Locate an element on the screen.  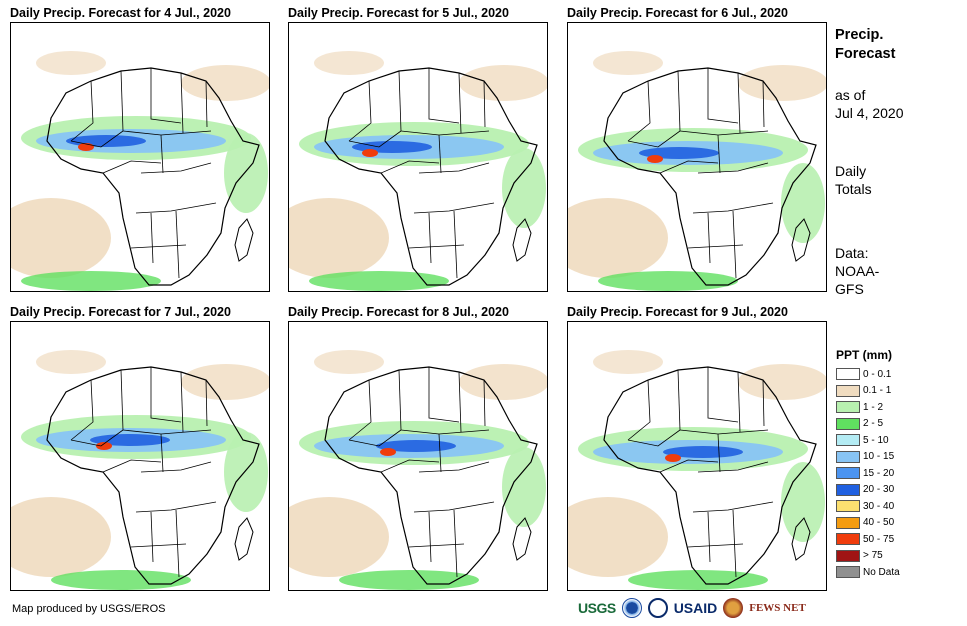
legend-item: 15 - 20 is located at coordinates (868, 473).